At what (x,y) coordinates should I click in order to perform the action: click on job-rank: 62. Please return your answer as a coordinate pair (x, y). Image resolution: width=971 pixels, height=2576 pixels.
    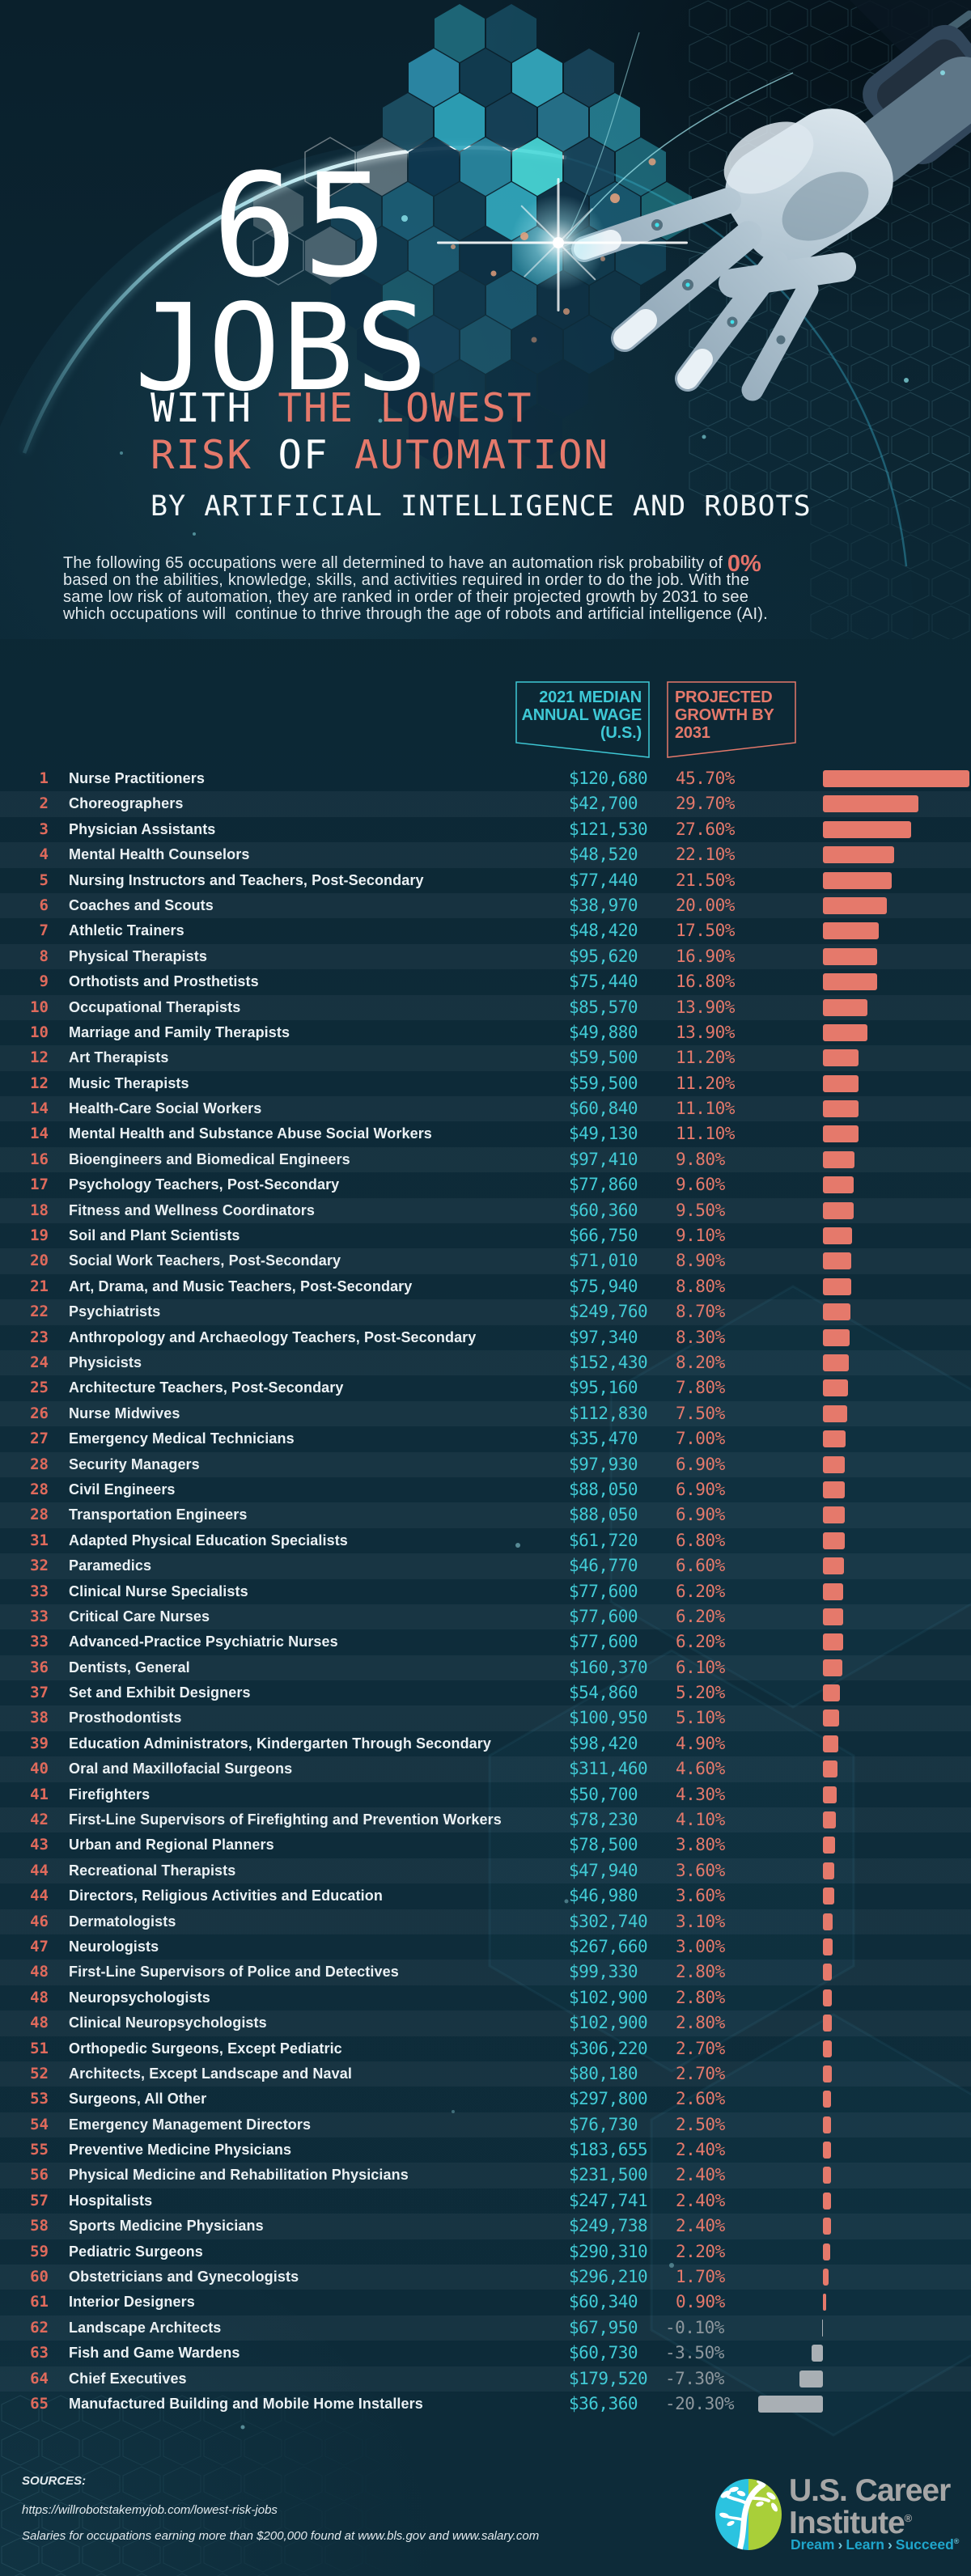
    Looking at the image, I should click on (40, 2327).